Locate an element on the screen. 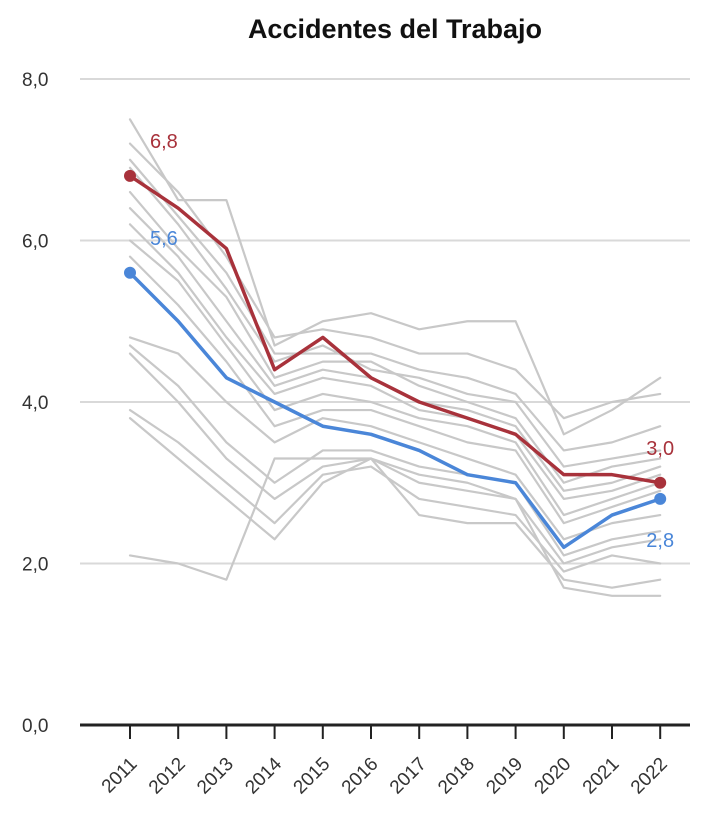 Image resolution: width=709 pixels, height=825 pixels. y-tick-label: 8,0 is located at coordinates (35, 80).